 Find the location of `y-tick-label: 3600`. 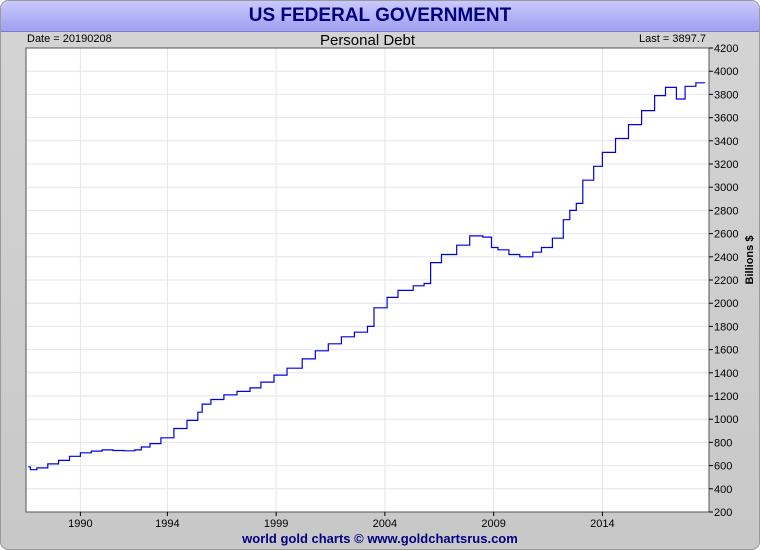

y-tick-label: 3600 is located at coordinates (726, 119).